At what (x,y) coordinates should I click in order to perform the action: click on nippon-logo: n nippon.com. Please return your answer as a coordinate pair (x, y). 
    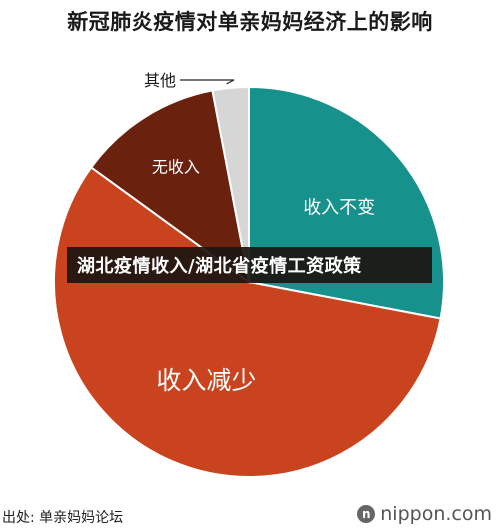
    Looking at the image, I should click on (424, 514).